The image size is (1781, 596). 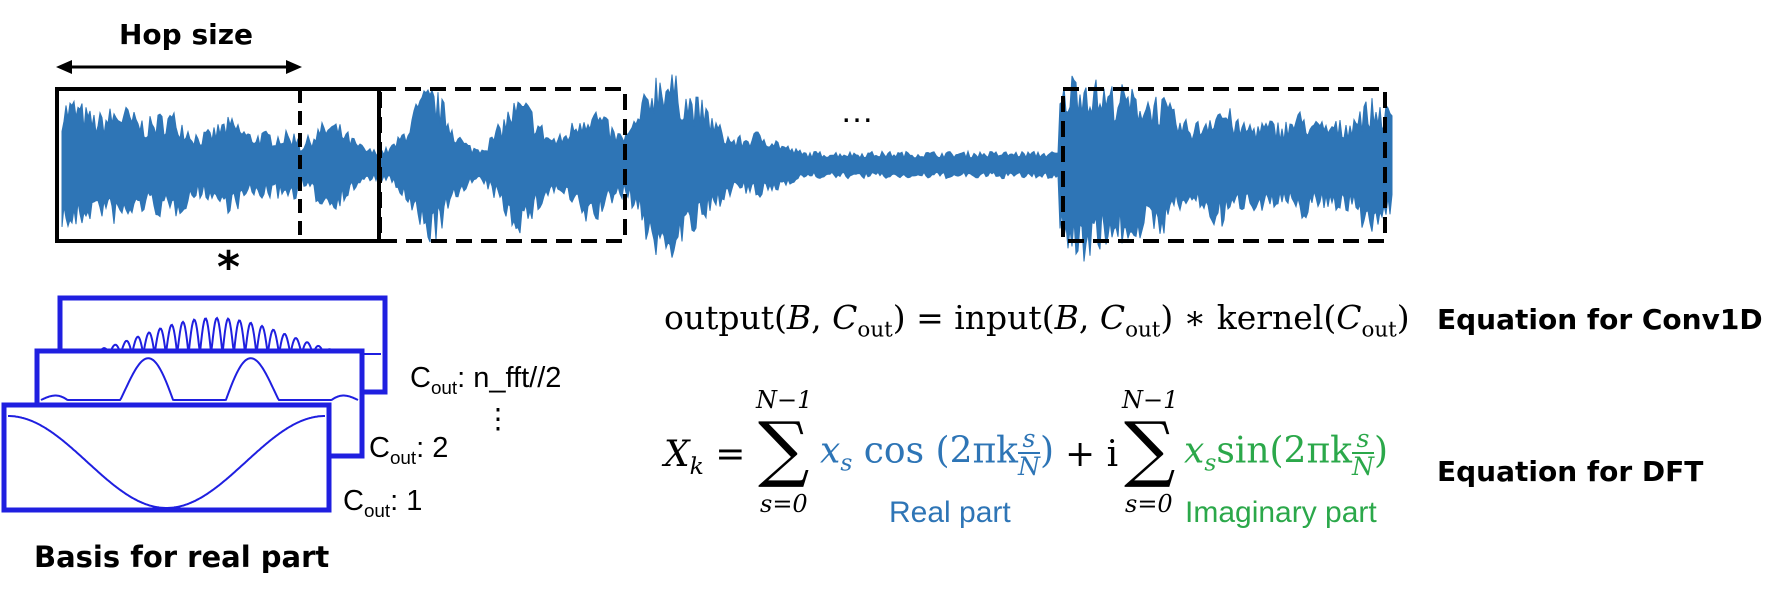 What do you see at coordinates (498, 418) in the screenshot?
I see `vertical-dots: ⋮` at bounding box center [498, 418].